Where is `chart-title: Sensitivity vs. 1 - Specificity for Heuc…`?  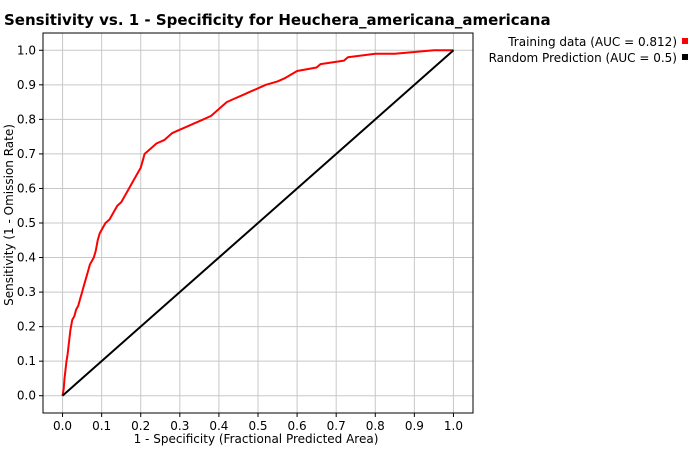
chart-title: Sensitivity vs. 1 - Specificity for Heuc… is located at coordinates (277, 20).